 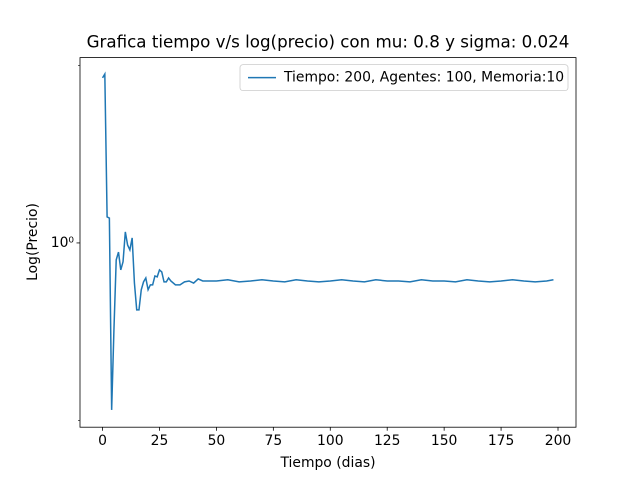 I want to click on x-axis-label: Tiempo (dias), so click(x=328, y=463).